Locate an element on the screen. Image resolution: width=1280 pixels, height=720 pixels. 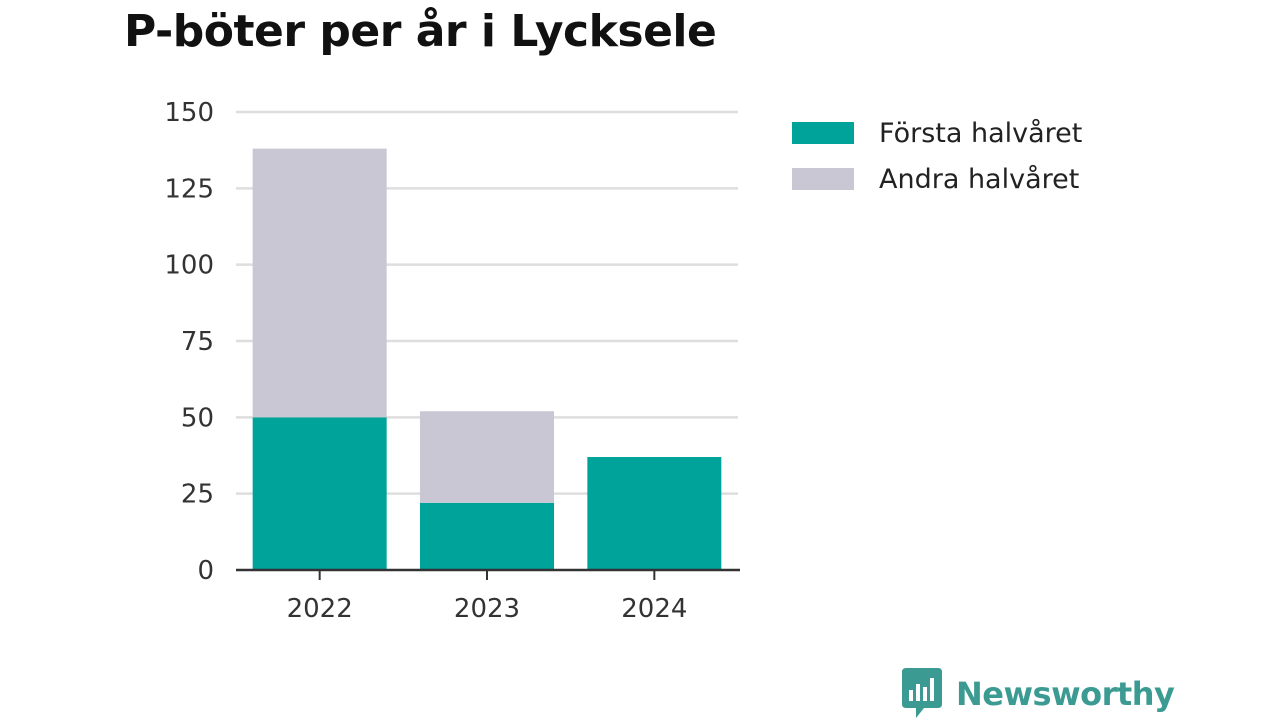
axes is located at coordinates (488, 574).